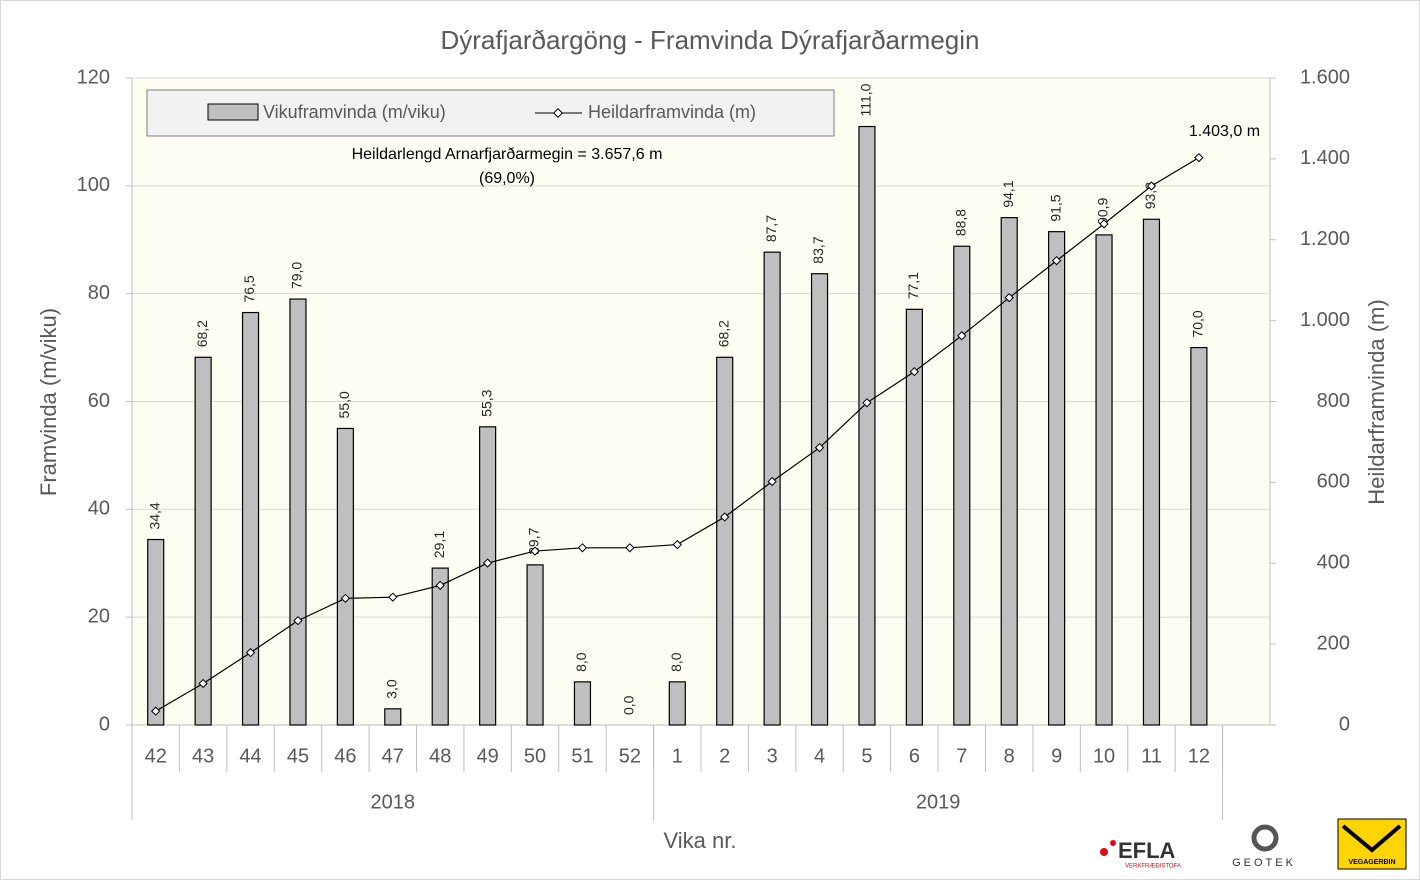 The width and height of the screenshot is (1420, 880). I want to click on data-label: 111,0, so click(866, 99).